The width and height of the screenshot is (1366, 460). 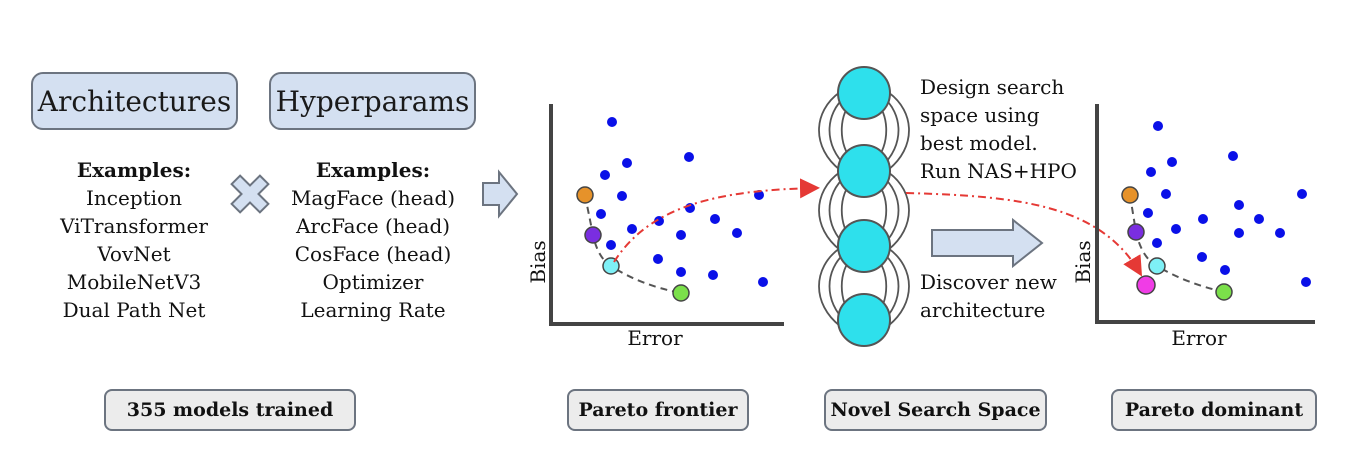 I want to click on list-item: VovNet, so click(x=134, y=254).